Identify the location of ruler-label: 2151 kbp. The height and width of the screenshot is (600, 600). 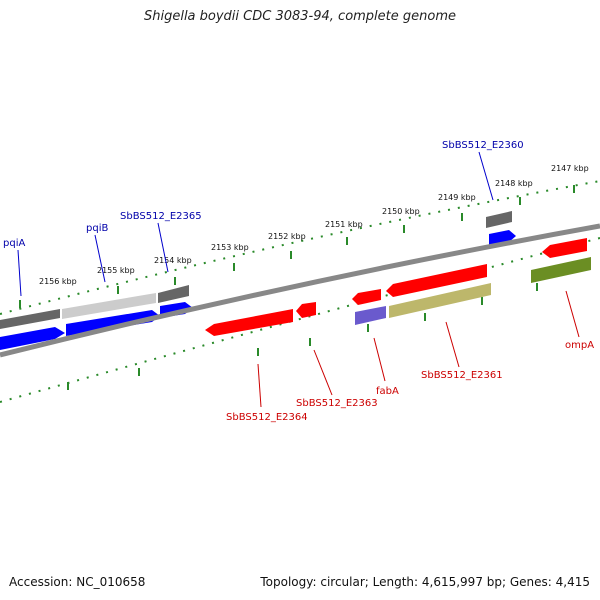
(344, 224).